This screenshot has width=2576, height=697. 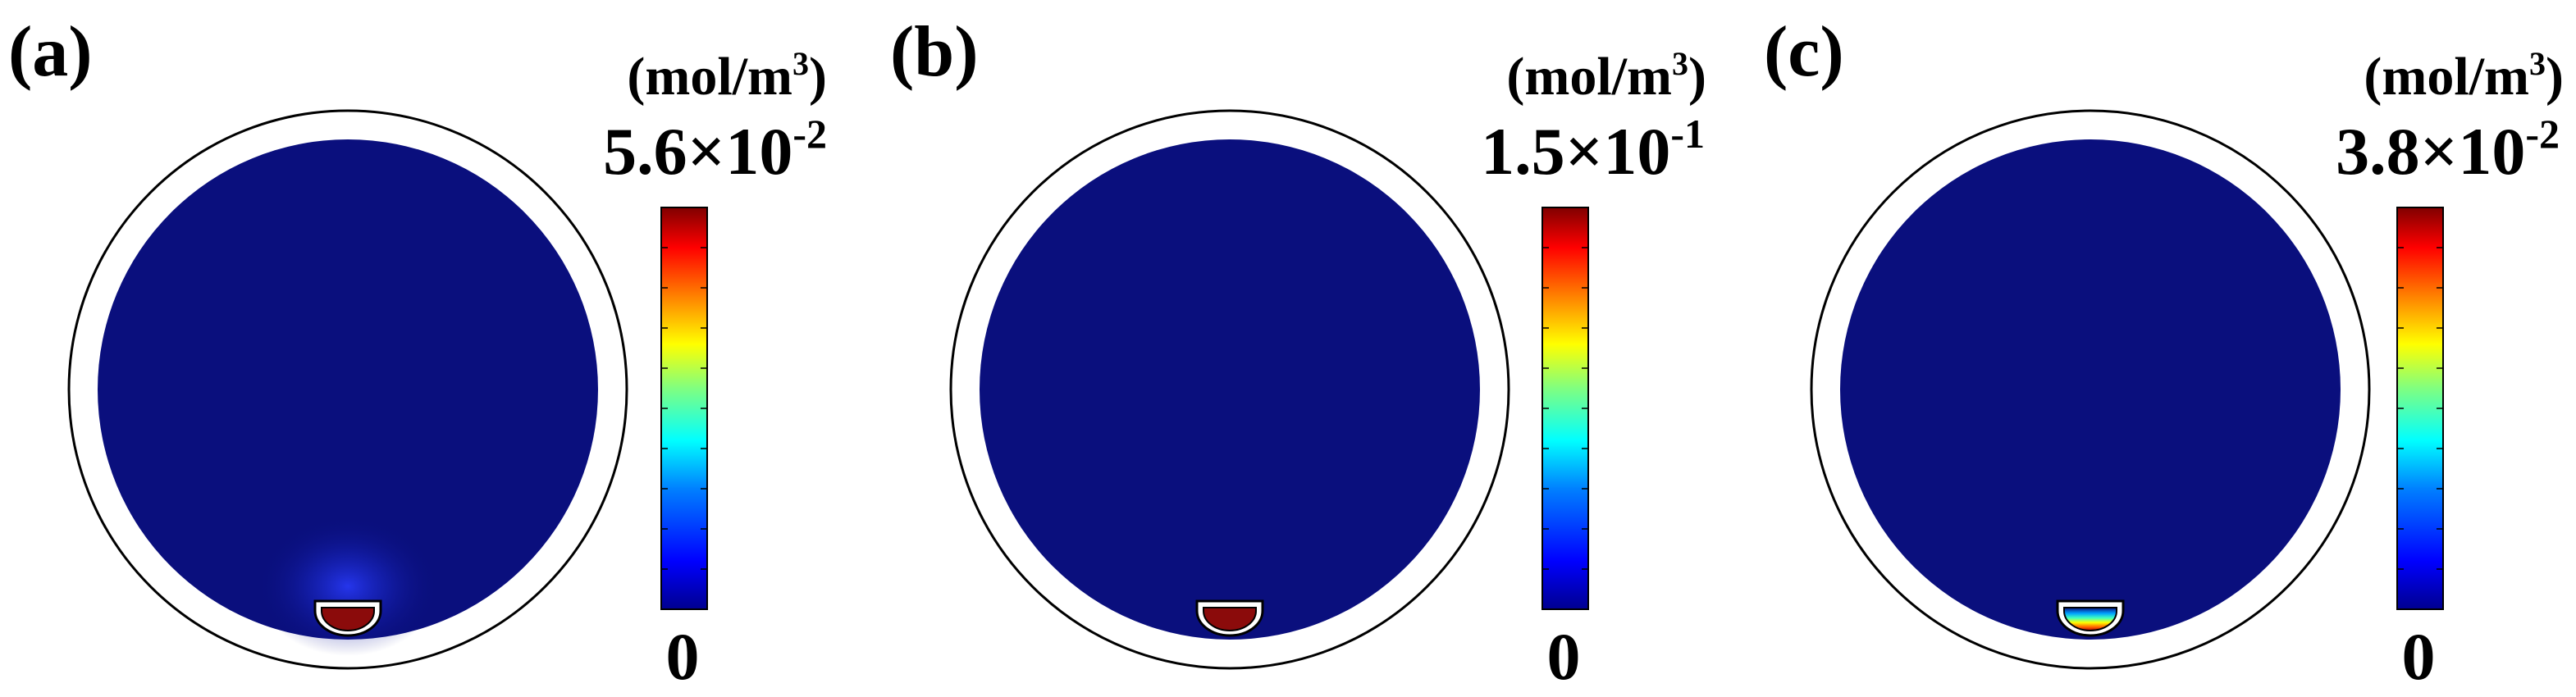 I want to click on source-glow-a, so click(x=348, y=586).